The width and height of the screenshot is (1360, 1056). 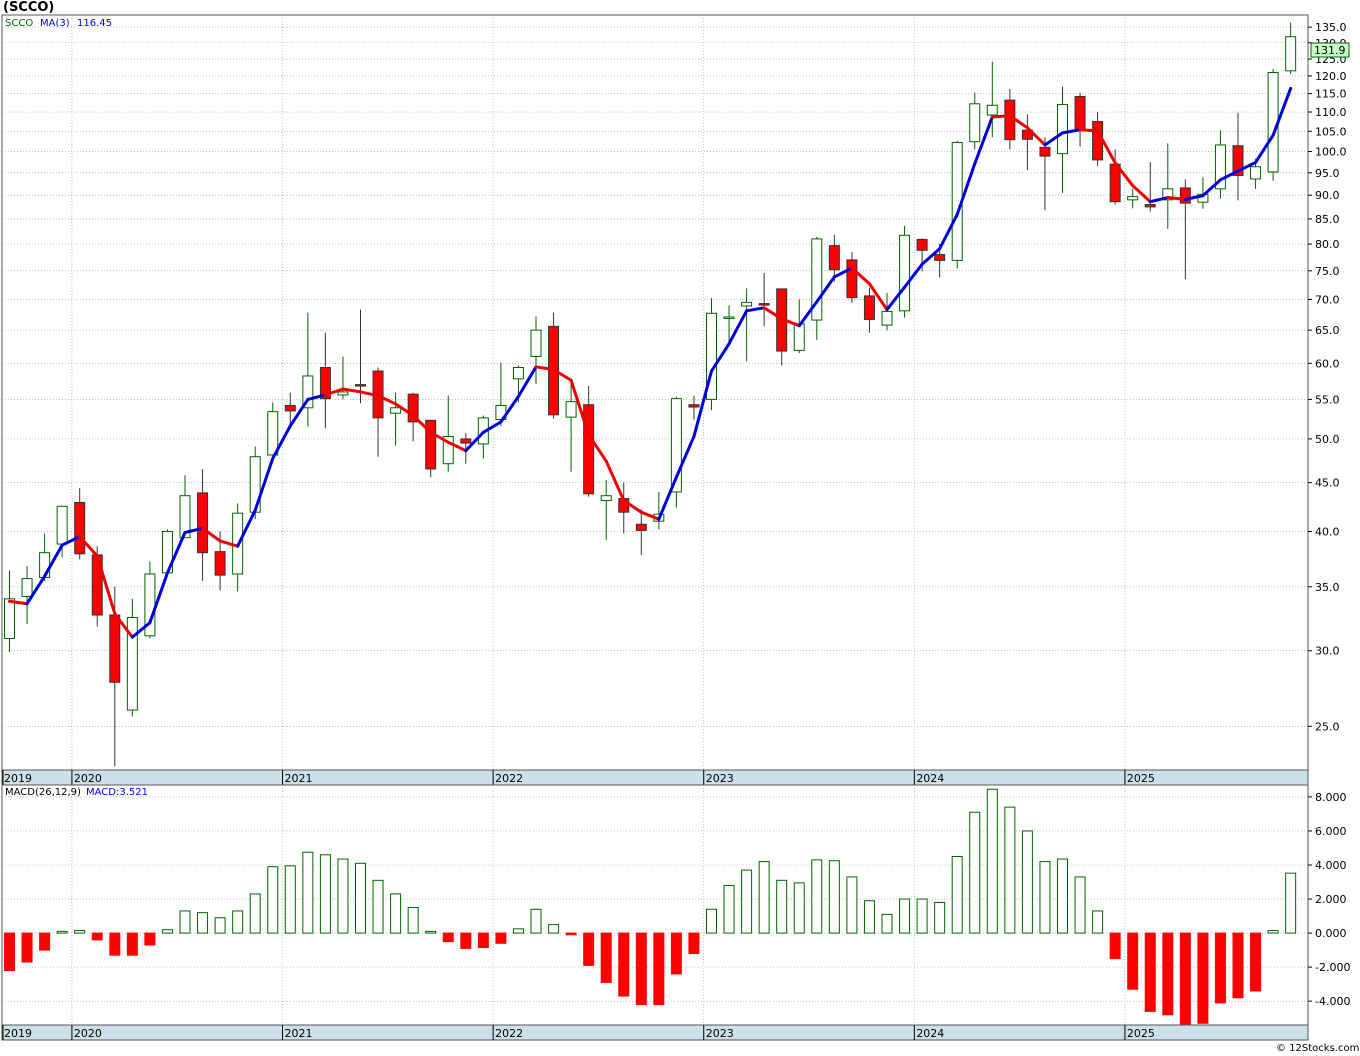 I want to click on price-y-tick-label: 85.0, so click(x=1327, y=219).